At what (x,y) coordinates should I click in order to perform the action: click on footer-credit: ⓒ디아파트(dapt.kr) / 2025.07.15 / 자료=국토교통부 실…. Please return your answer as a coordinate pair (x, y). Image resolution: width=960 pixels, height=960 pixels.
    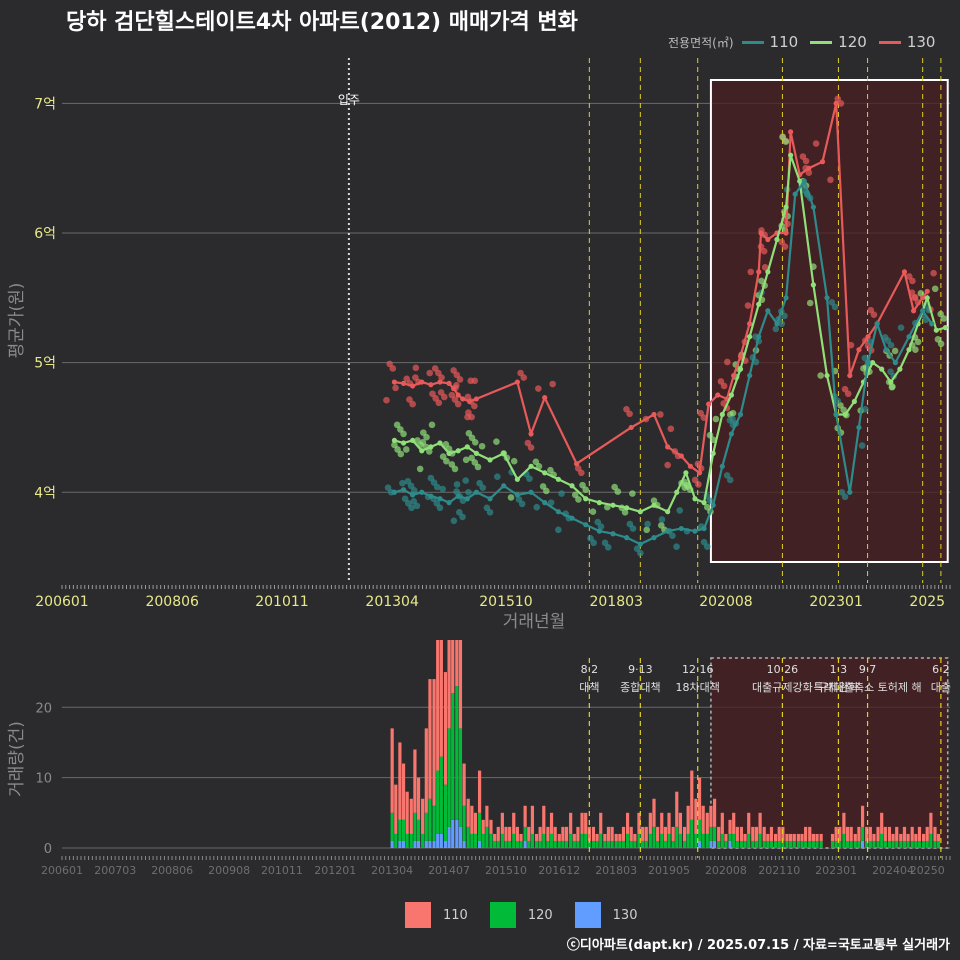
    Looking at the image, I should click on (758, 945).